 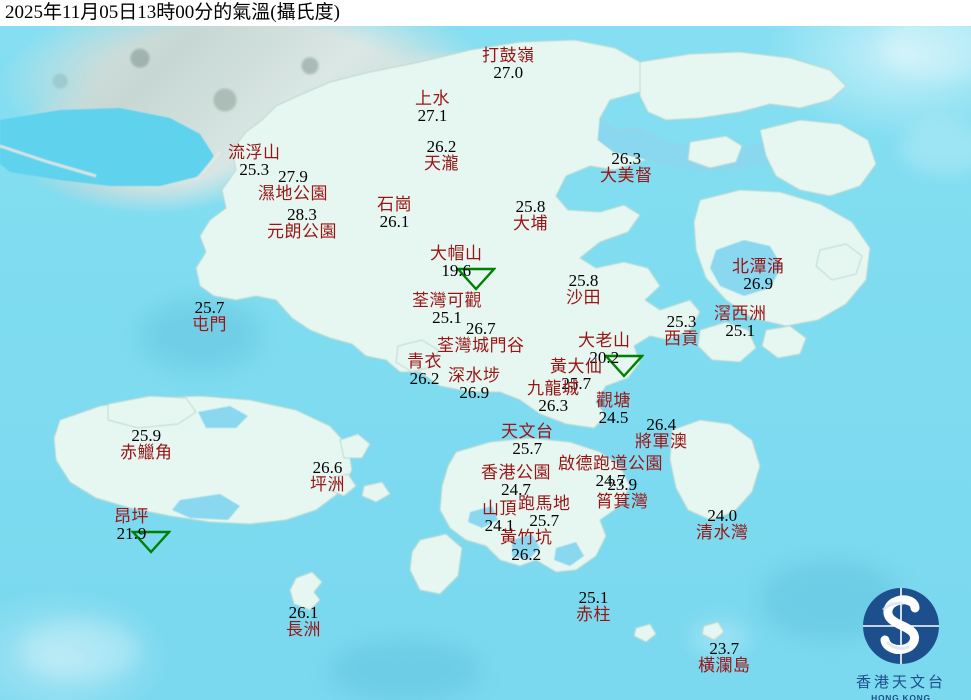 I want to click on station-label: 上水 27.1, so click(x=432, y=107).